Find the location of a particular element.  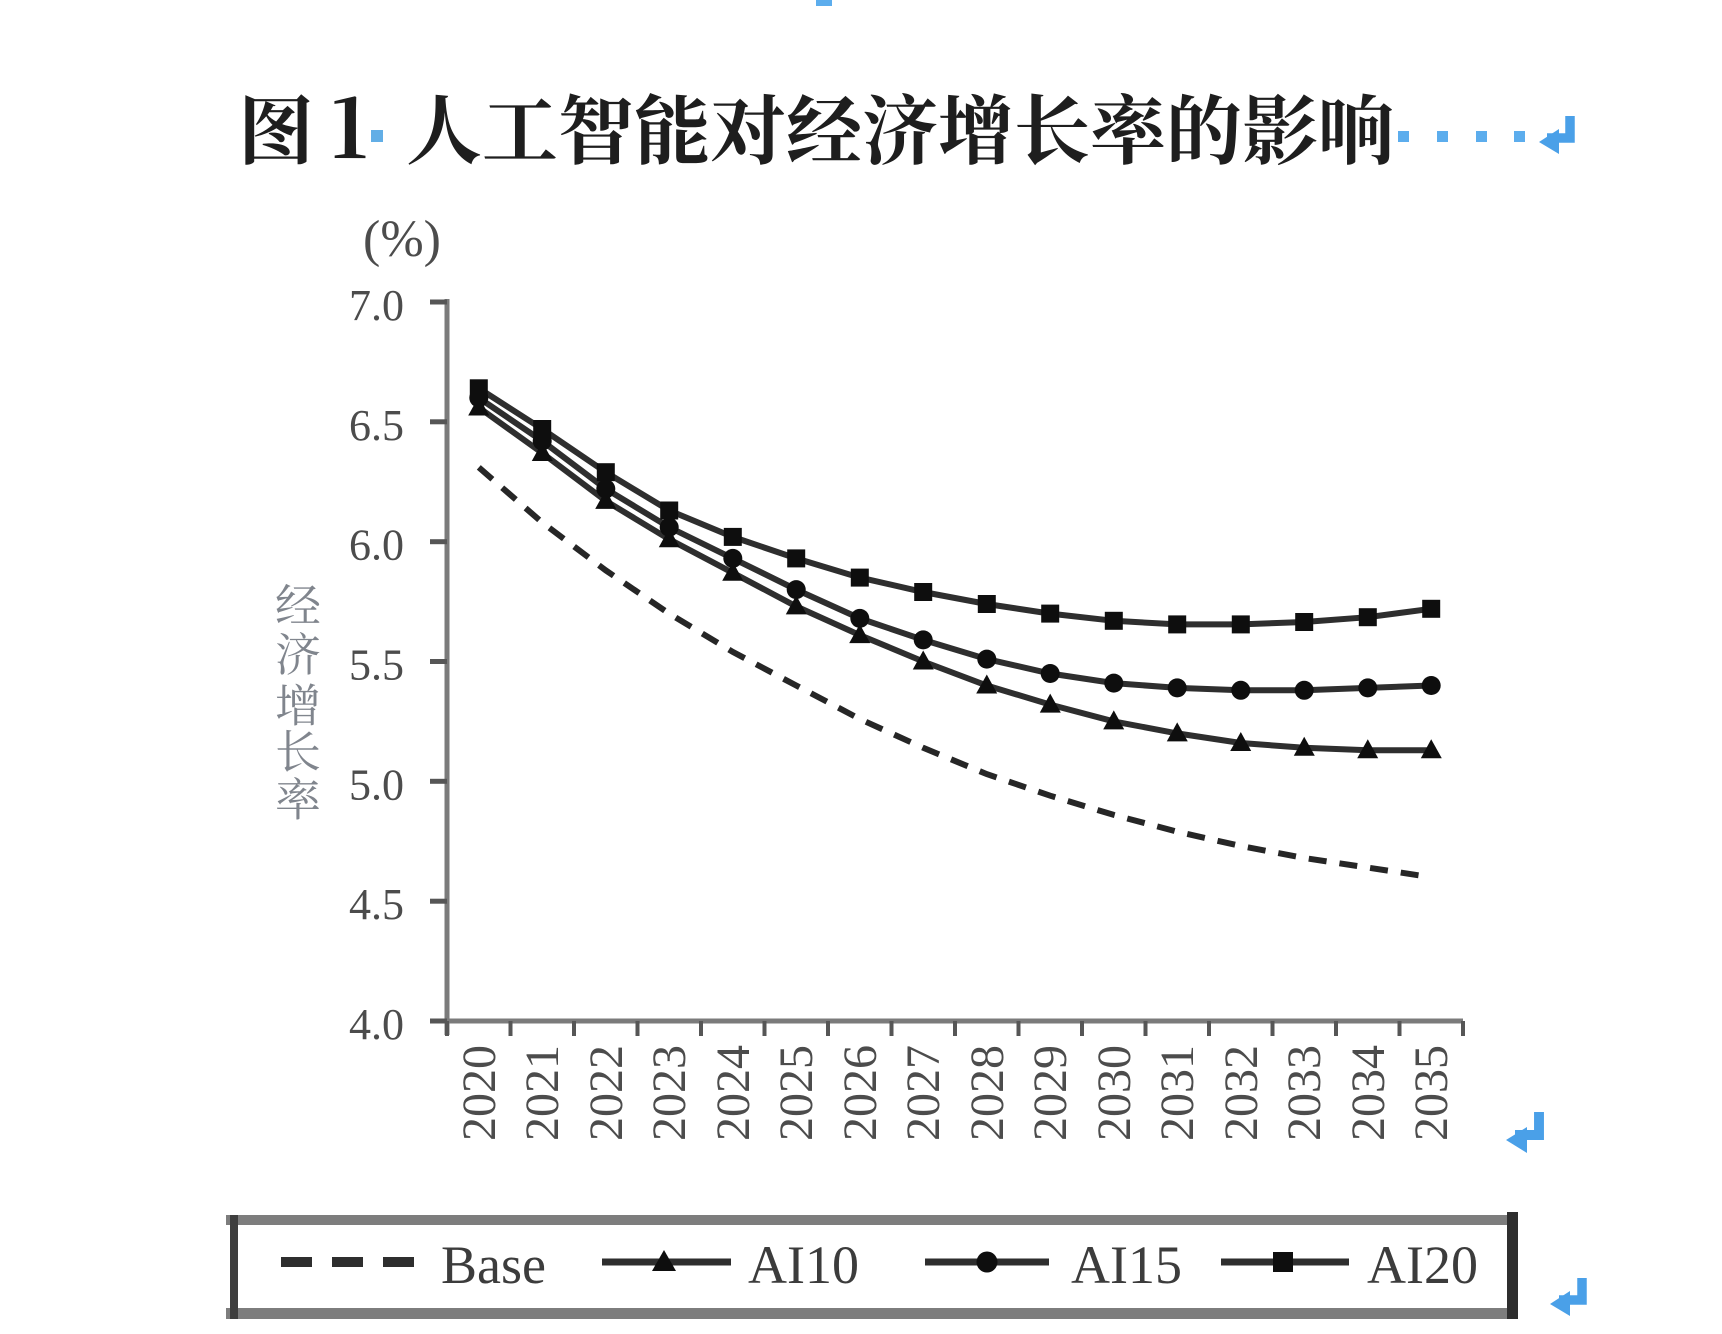

svg-text: 6.0 is located at coordinates (376, 545).